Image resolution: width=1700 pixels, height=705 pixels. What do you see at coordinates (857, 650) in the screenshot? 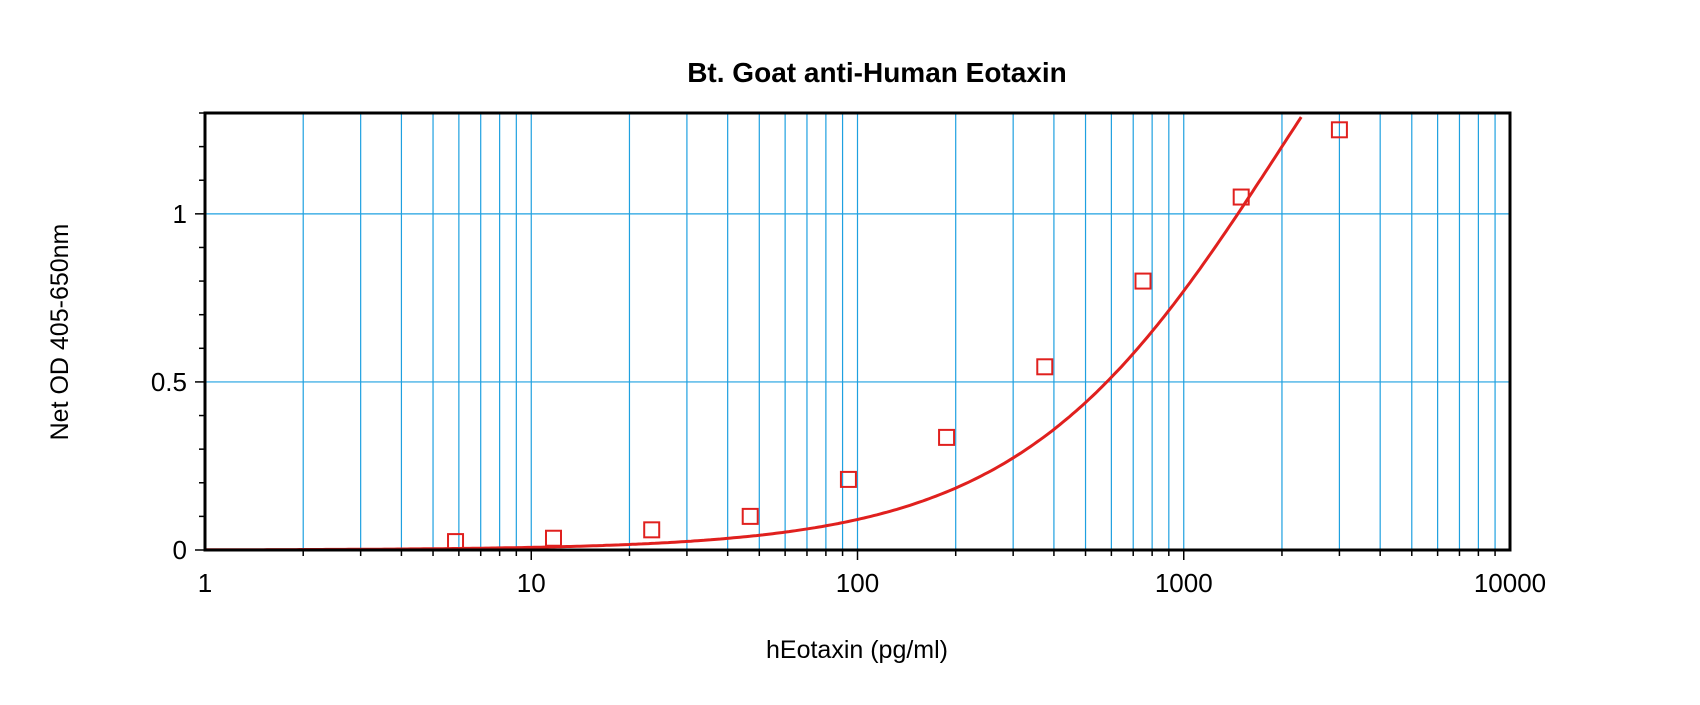
I see `x-axis-label: hEotaxin (pg/ml)` at bounding box center [857, 650].